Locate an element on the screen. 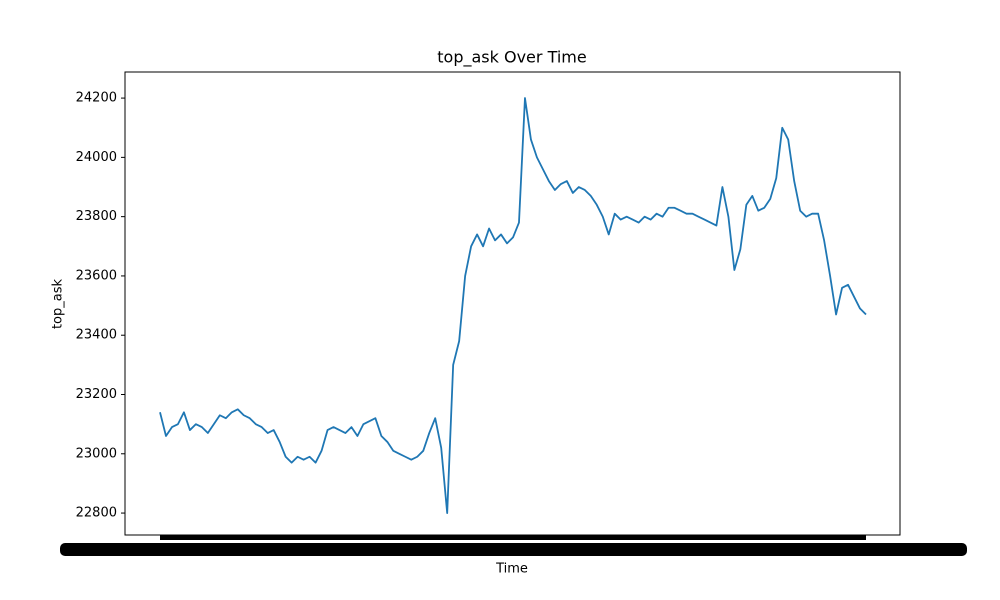  y-axis-label: top_ask is located at coordinates (58, 303).